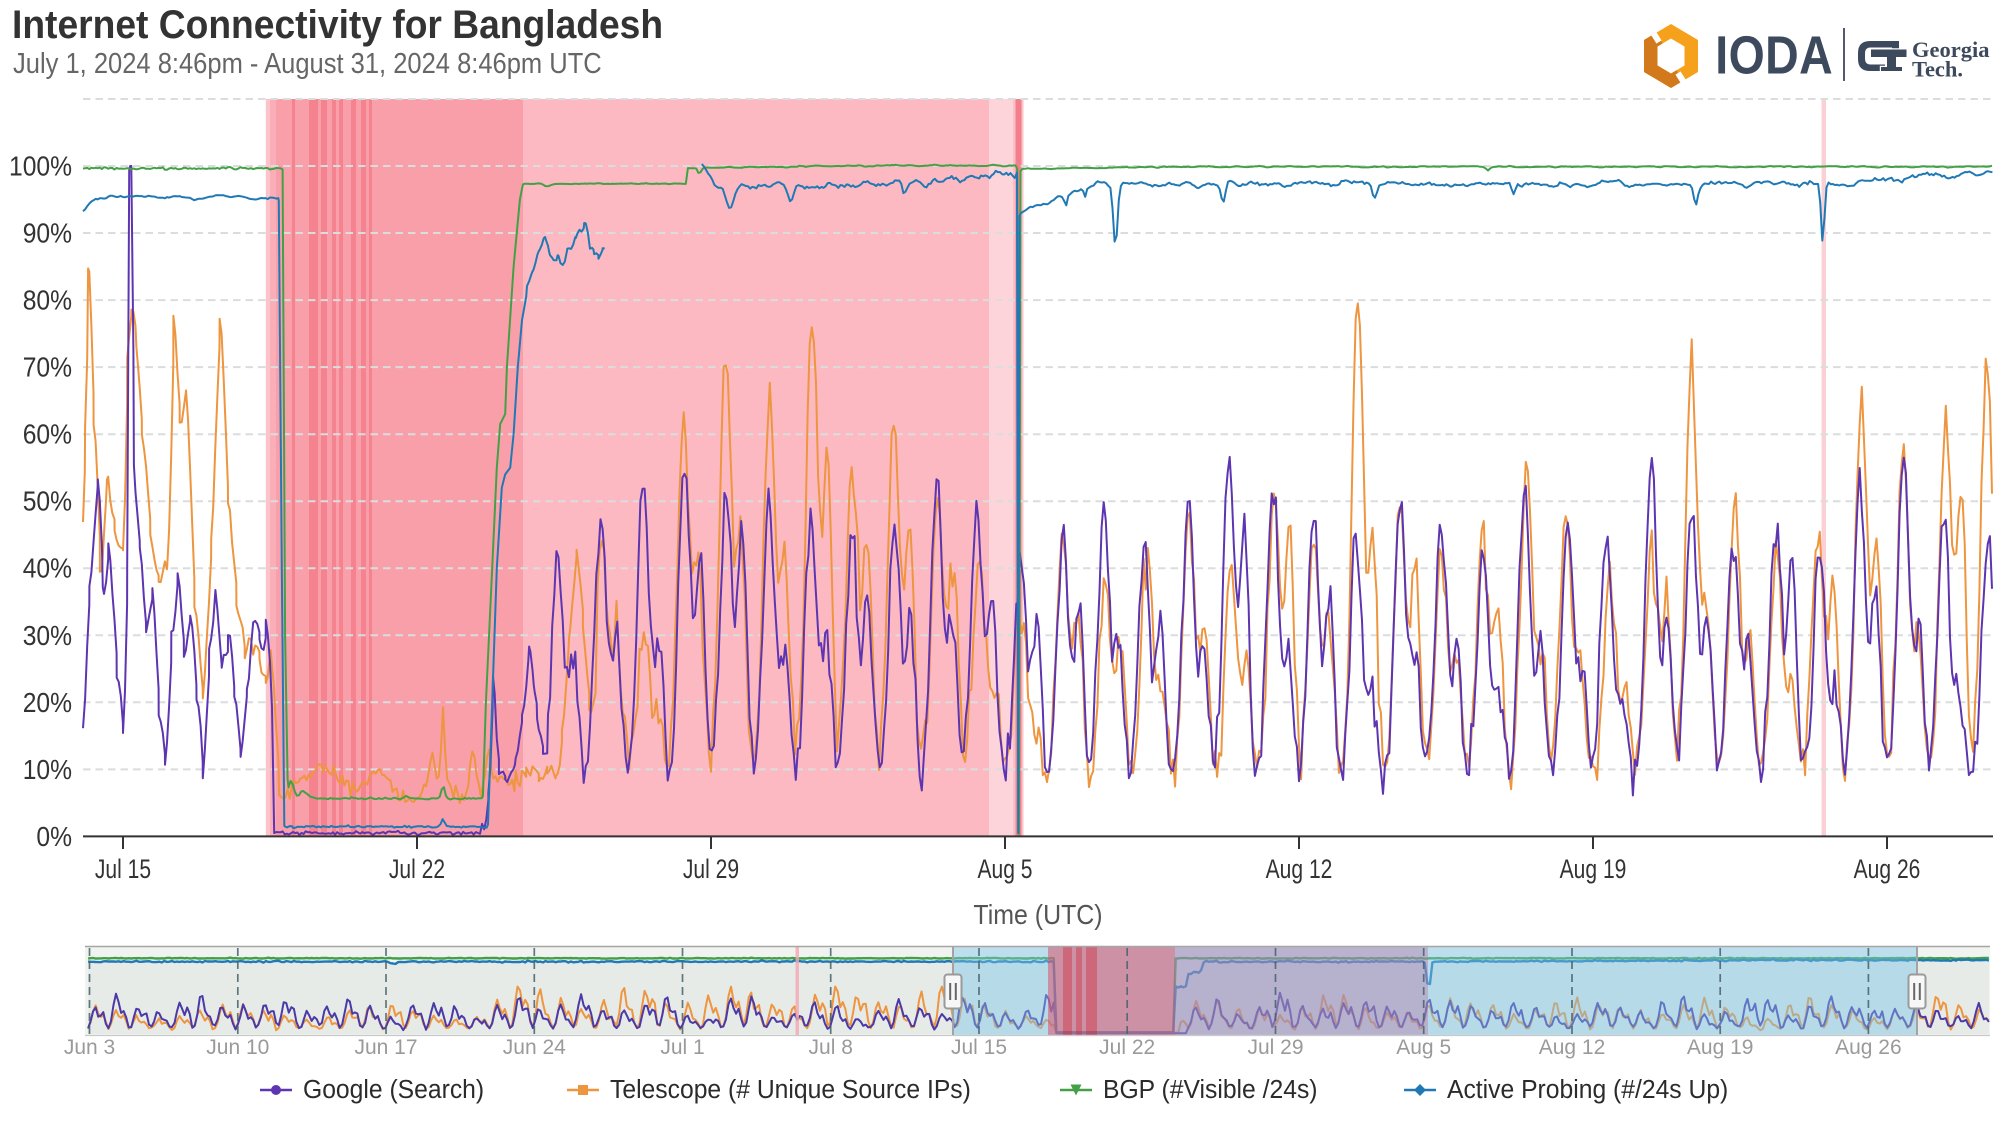 Image resolution: width=2000 pixels, height=1125 pixels. What do you see at coordinates (534, 1047) in the screenshot?
I see `svg-text: Jun 24` at bounding box center [534, 1047].